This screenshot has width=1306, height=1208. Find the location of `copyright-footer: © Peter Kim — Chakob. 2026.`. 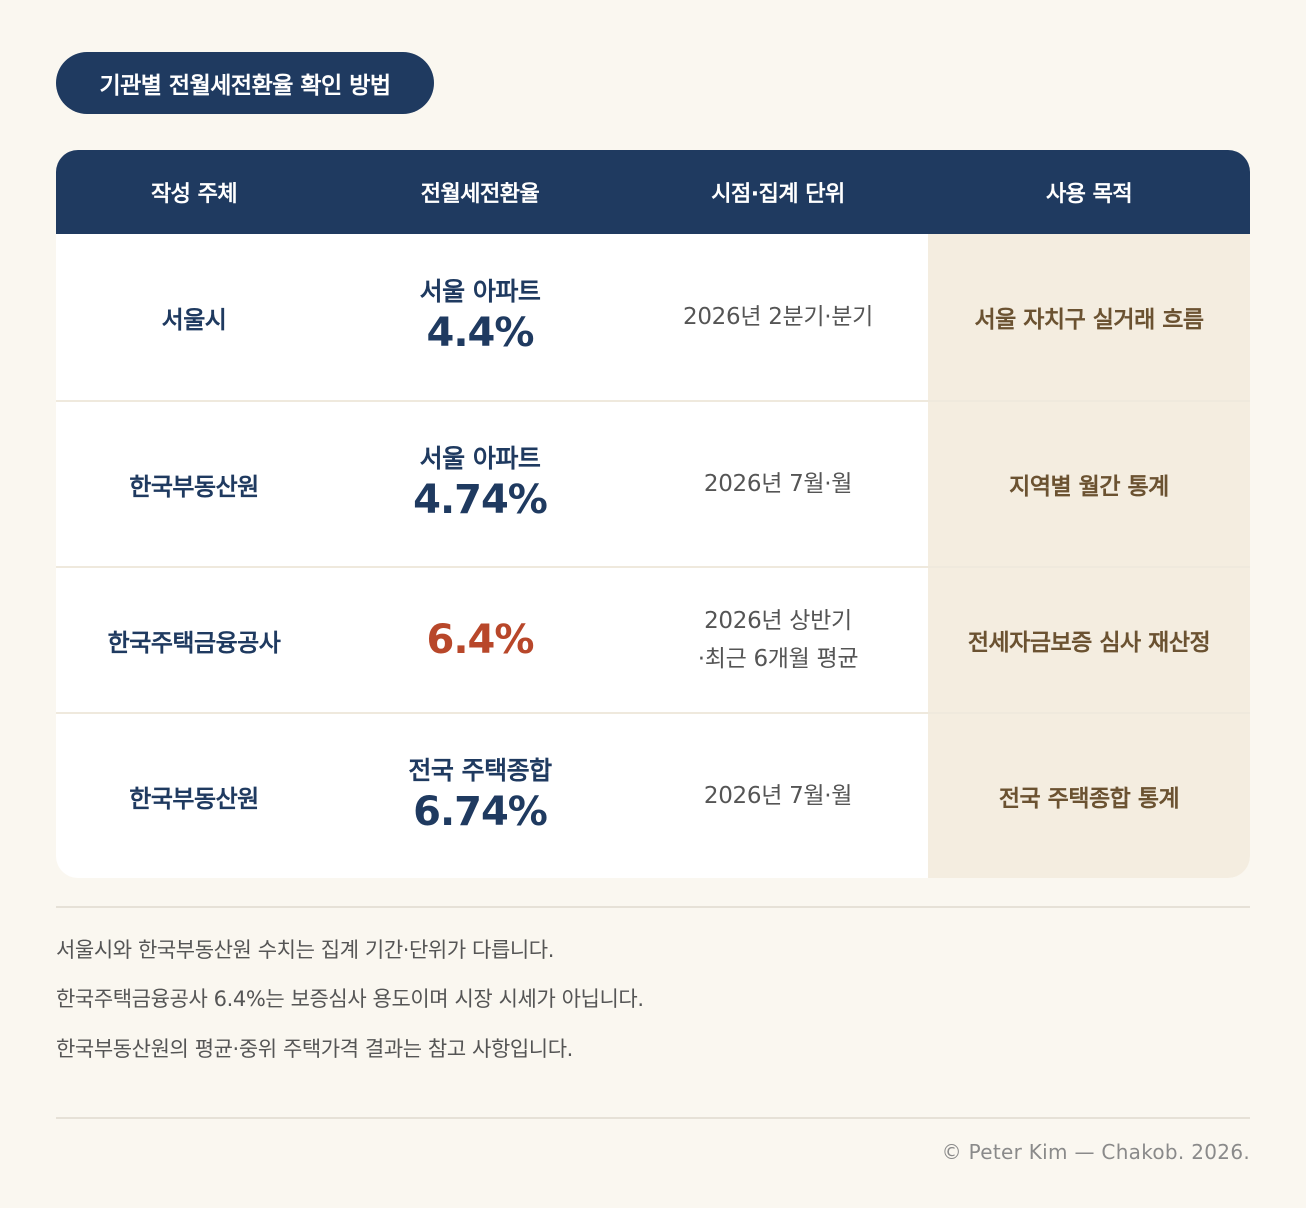

copyright-footer: © Peter Kim — Chakob. 2026. is located at coordinates (1095, 1152).